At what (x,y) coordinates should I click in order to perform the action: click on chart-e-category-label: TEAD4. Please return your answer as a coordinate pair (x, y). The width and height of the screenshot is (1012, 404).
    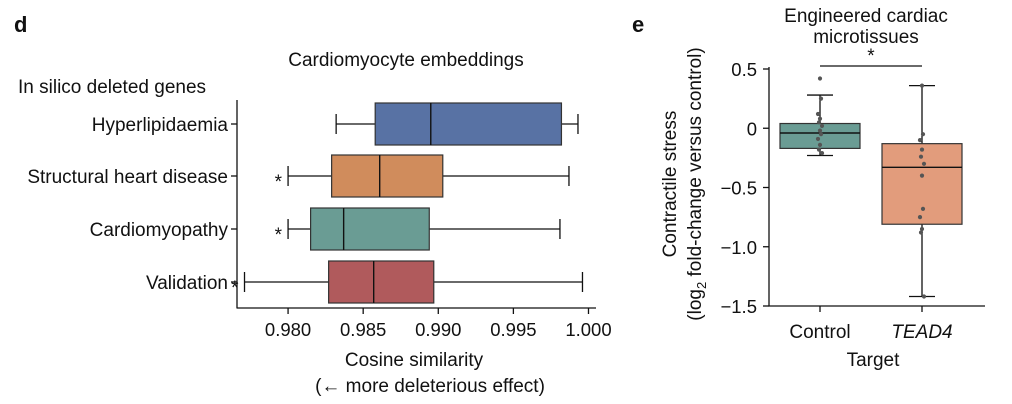
    Looking at the image, I should click on (921, 332).